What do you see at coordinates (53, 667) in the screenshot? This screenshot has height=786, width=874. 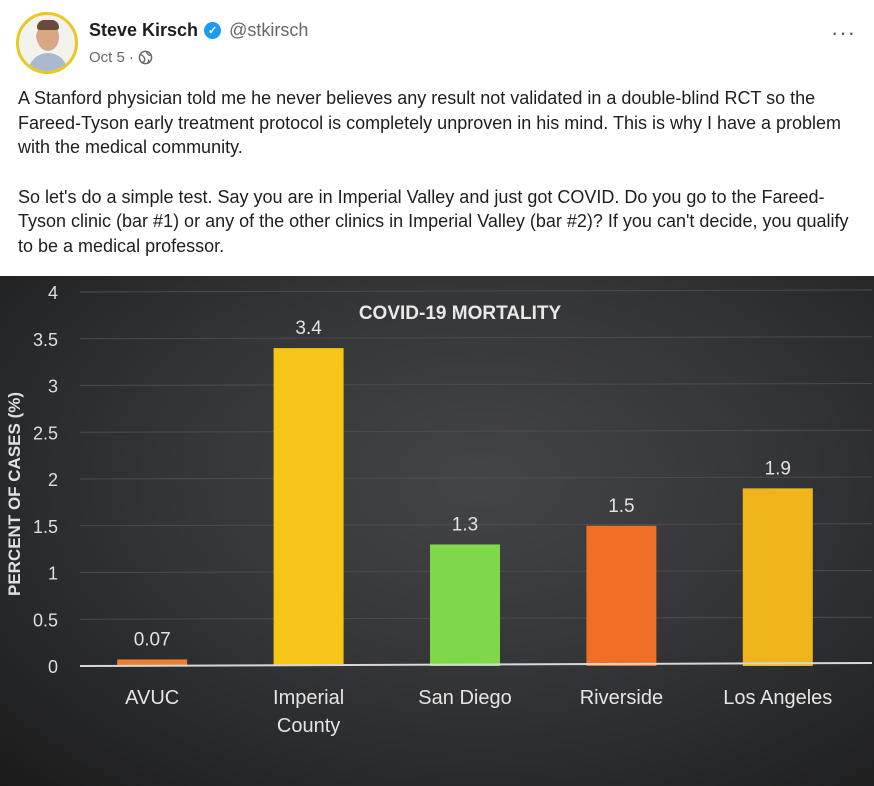 I see `y-tick-label: 0` at bounding box center [53, 667].